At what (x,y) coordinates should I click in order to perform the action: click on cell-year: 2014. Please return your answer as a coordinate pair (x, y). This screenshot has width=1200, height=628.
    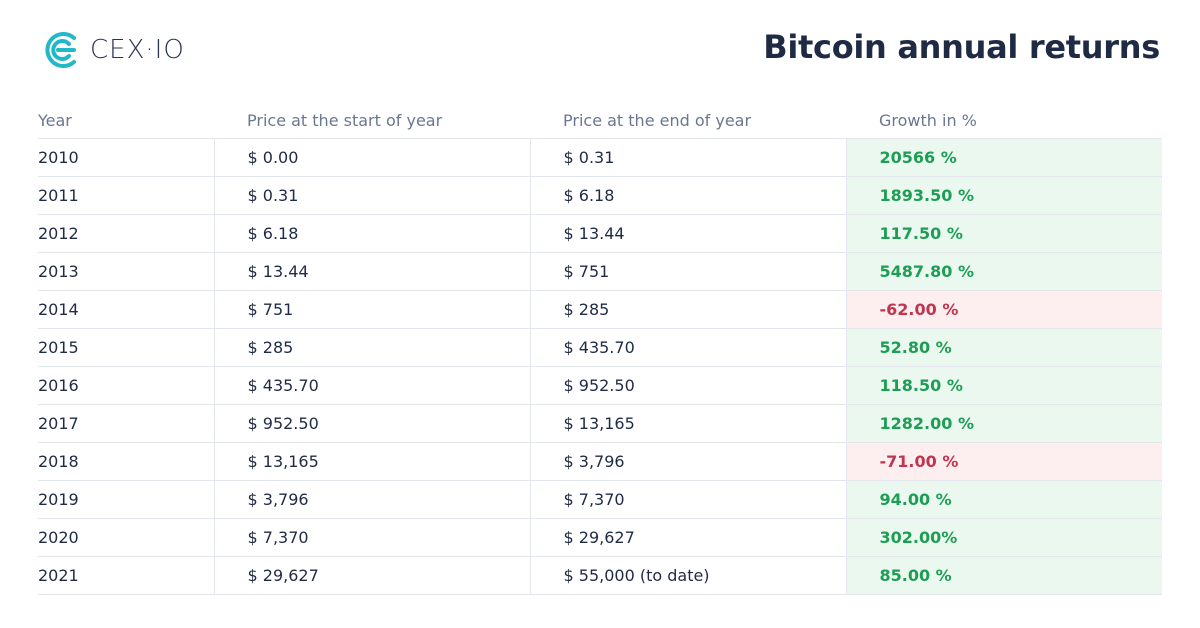
    Looking at the image, I should click on (126, 309).